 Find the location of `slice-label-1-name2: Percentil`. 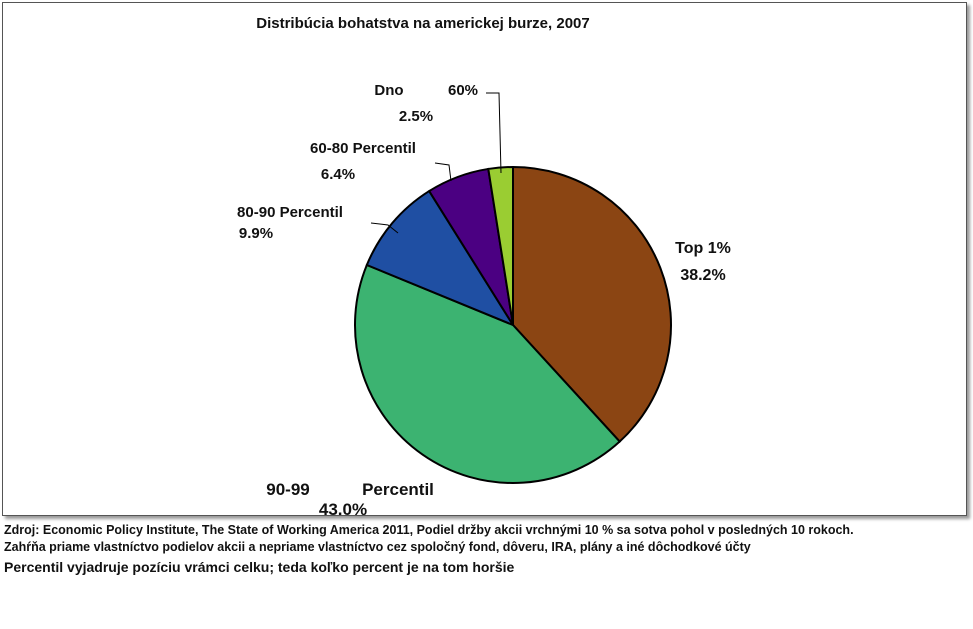

slice-label-1-name2: Percentil is located at coordinates (398, 489).